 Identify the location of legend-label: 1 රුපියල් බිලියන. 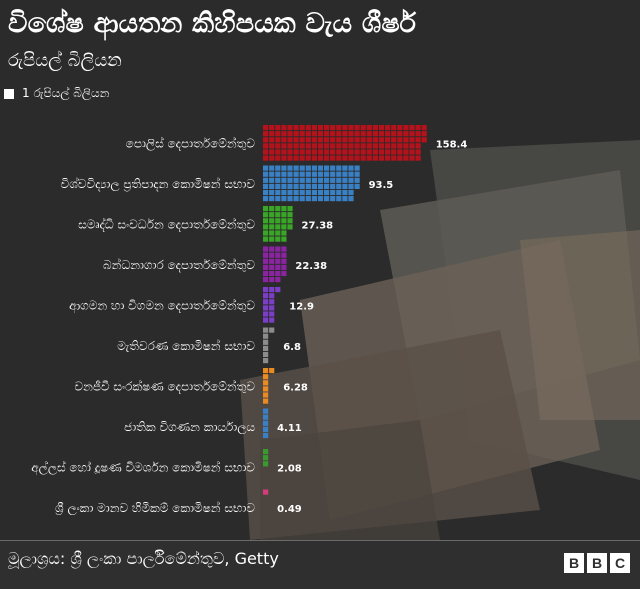
(66, 93).